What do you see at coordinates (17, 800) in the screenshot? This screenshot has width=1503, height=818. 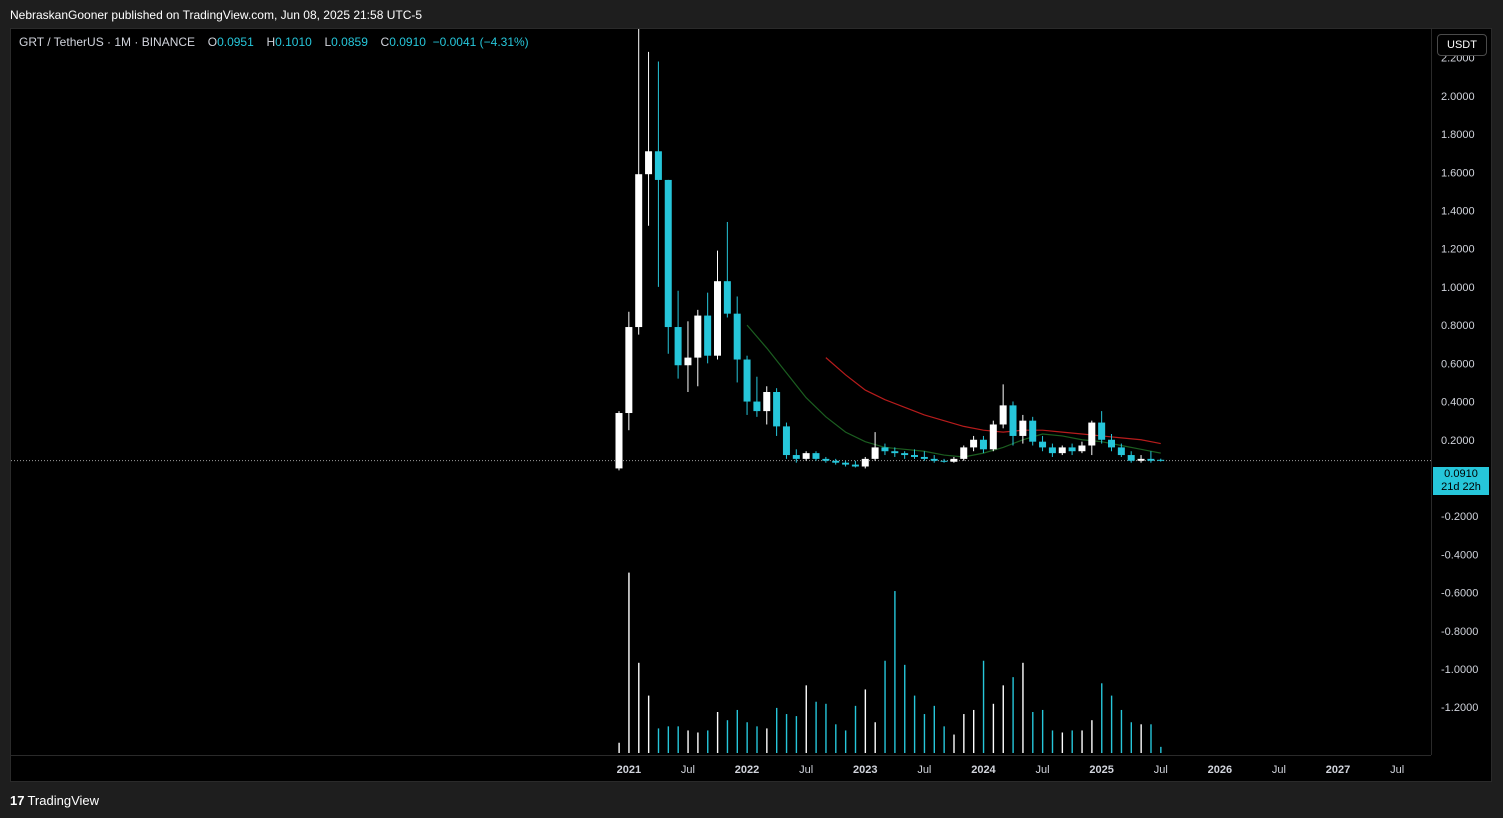 I see `tradingview-logo-icon: 17` at bounding box center [17, 800].